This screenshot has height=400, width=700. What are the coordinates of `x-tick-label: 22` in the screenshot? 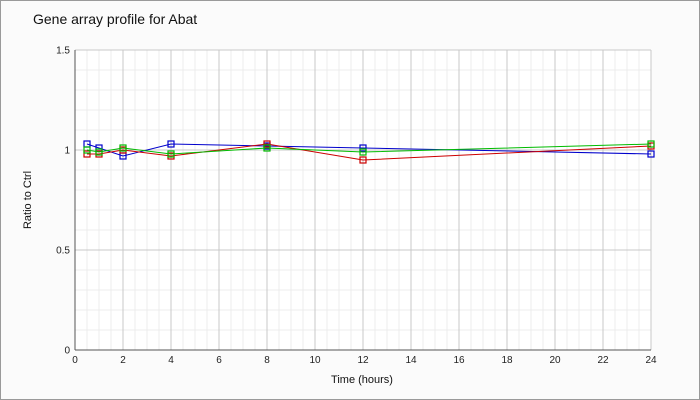 It's located at (603, 360).